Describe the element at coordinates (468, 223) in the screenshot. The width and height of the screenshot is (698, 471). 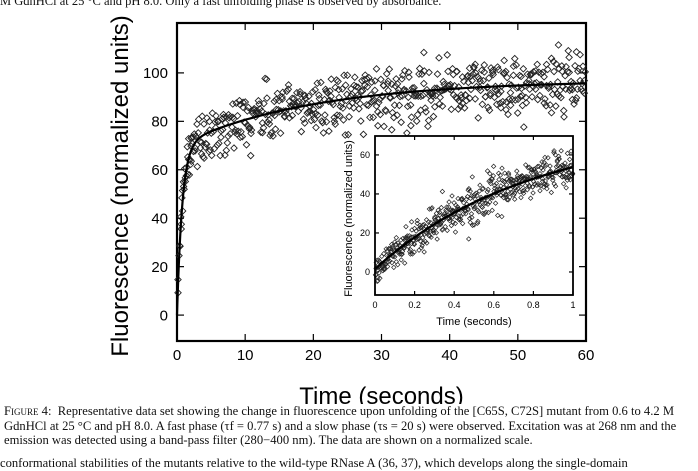
I see `inset-axis-ticks: 0 0.2 0.4 0.6 0.8 1 0 20 40 60` at that location.